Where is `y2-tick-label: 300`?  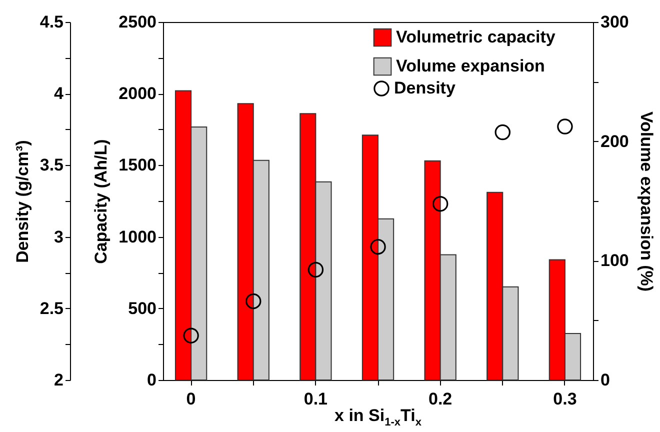 y2-tick-label: 300 is located at coordinates (614, 22).